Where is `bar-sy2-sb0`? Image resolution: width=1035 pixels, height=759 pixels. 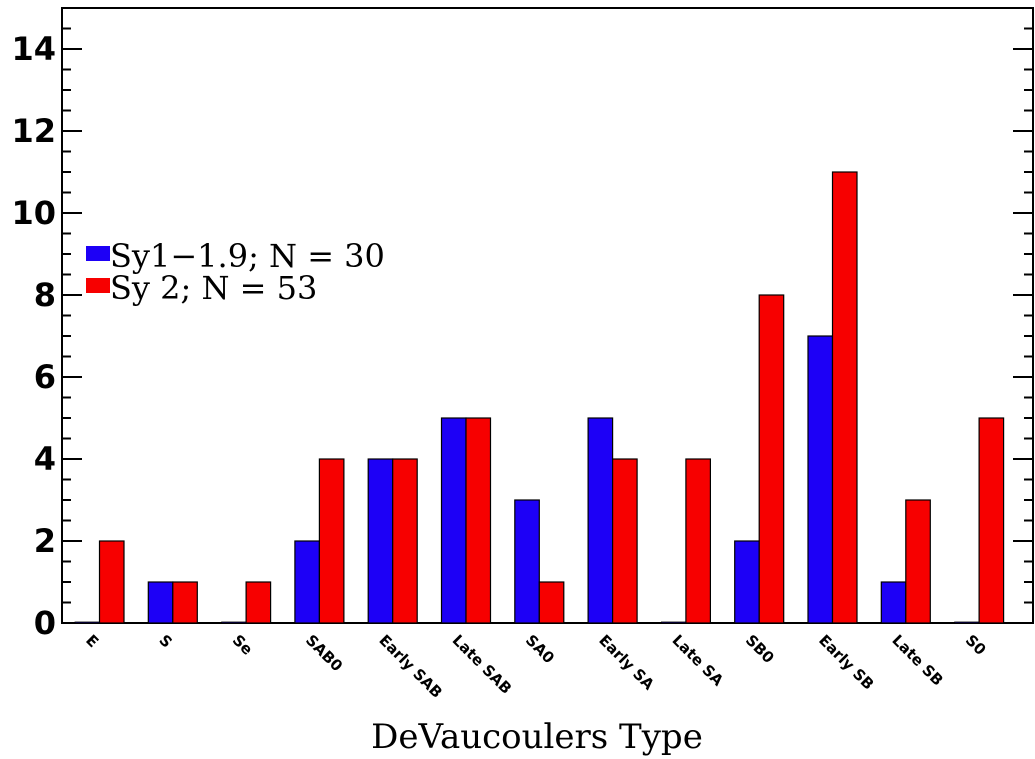
bar-sy2-sb0 is located at coordinates (771, 459).